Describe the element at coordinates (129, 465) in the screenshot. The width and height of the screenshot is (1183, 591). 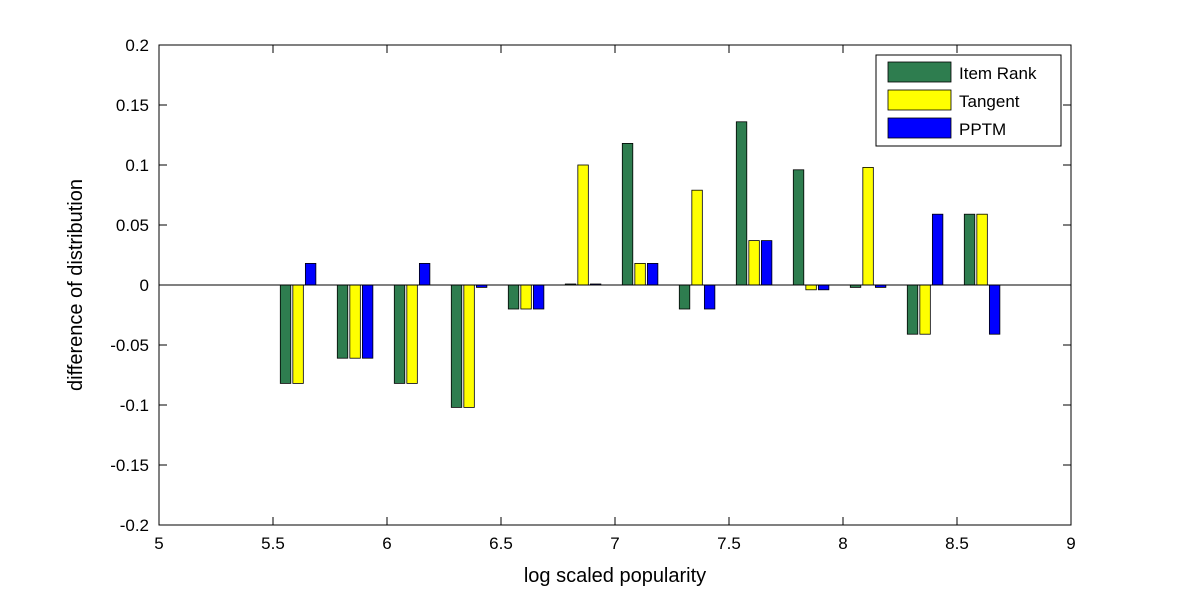
I see `y-tick-label: -0.15` at that location.